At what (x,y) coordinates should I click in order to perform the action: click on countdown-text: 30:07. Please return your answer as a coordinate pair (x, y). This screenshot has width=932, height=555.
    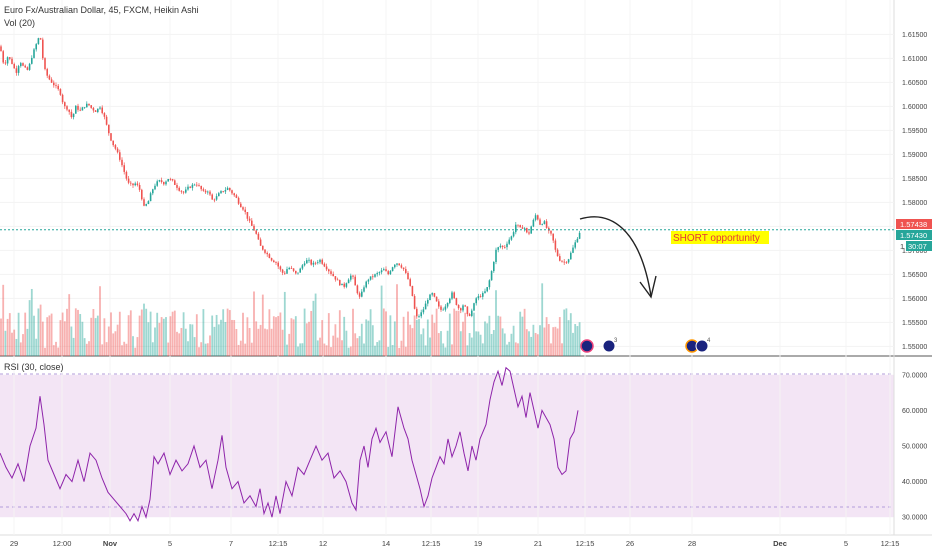
    Looking at the image, I should click on (917, 246).